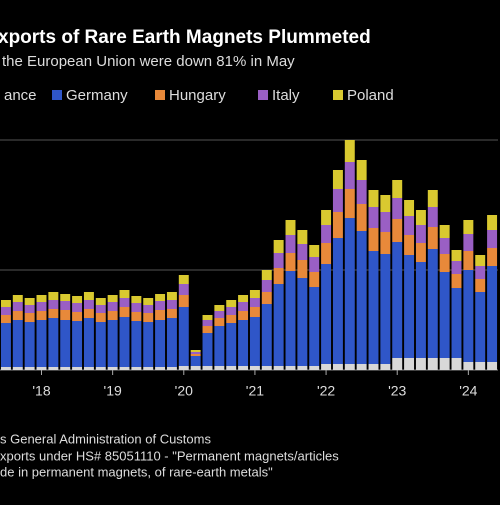 This screenshot has width=500, height=505. What do you see at coordinates (397, 391) in the screenshot?
I see `x-tick-label: '23` at bounding box center [397, 391].